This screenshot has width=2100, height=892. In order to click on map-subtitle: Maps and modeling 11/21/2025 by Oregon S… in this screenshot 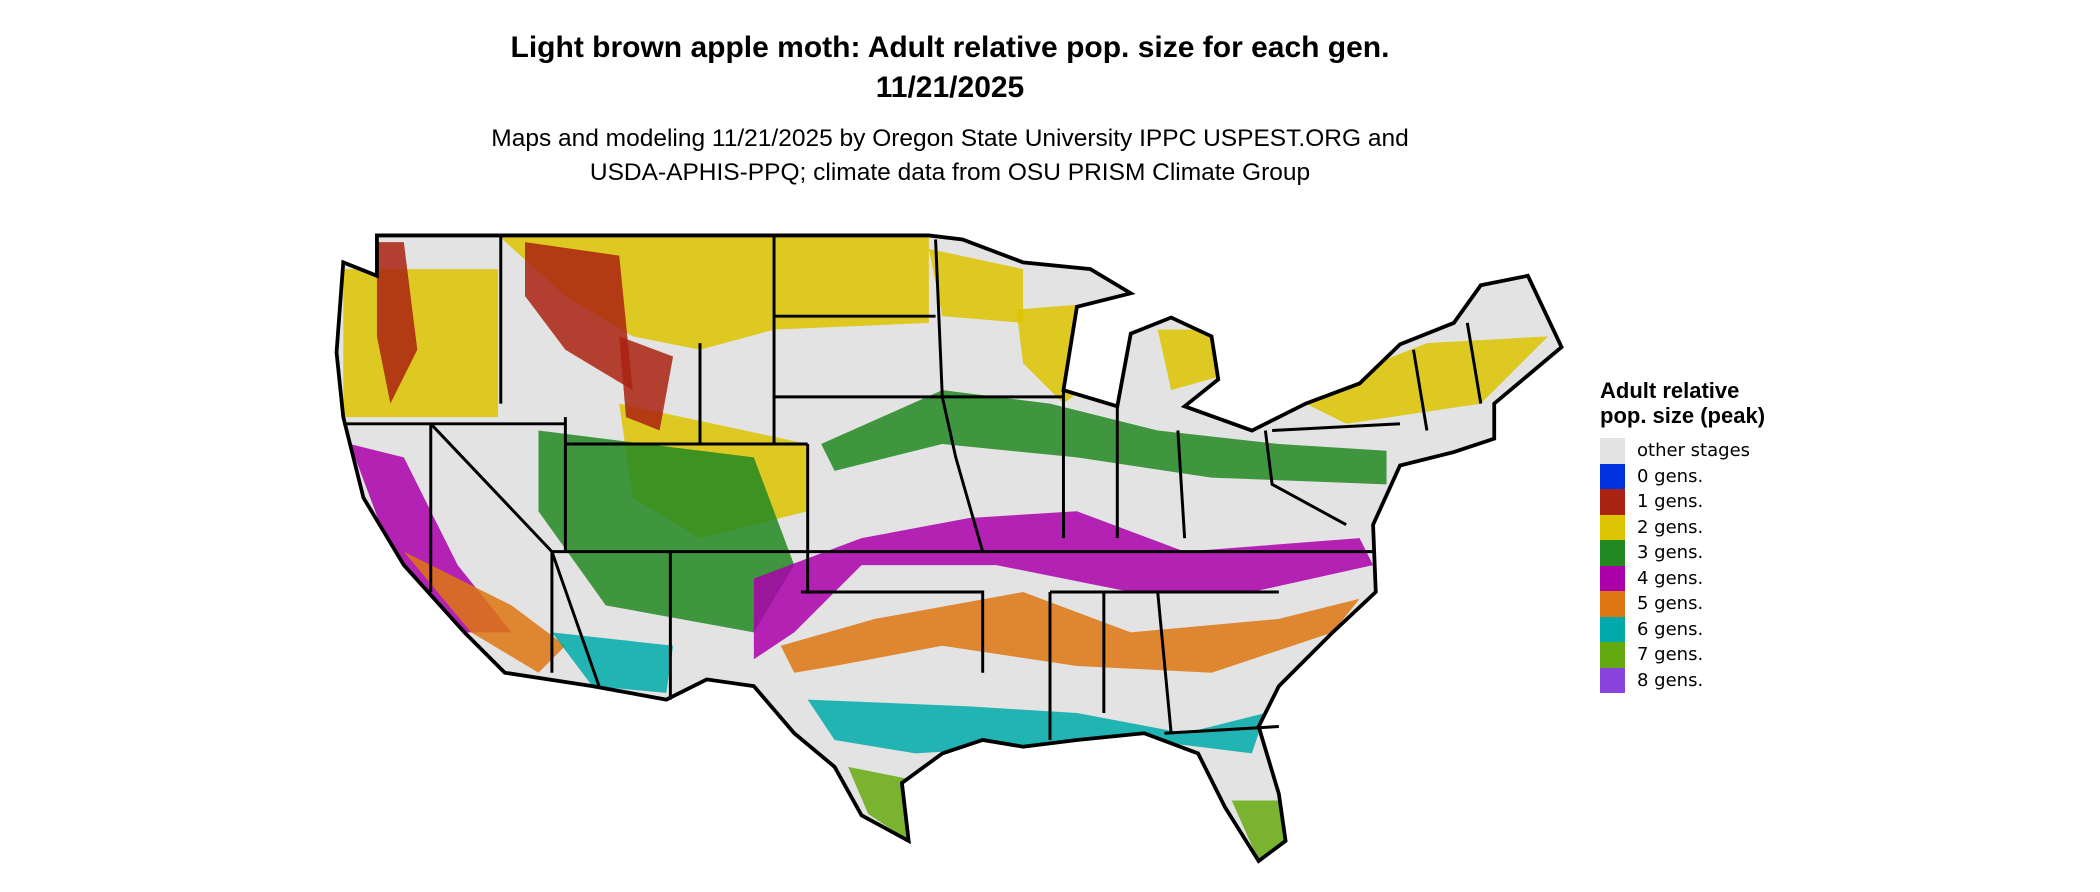, I will do `click(950, 156)`.